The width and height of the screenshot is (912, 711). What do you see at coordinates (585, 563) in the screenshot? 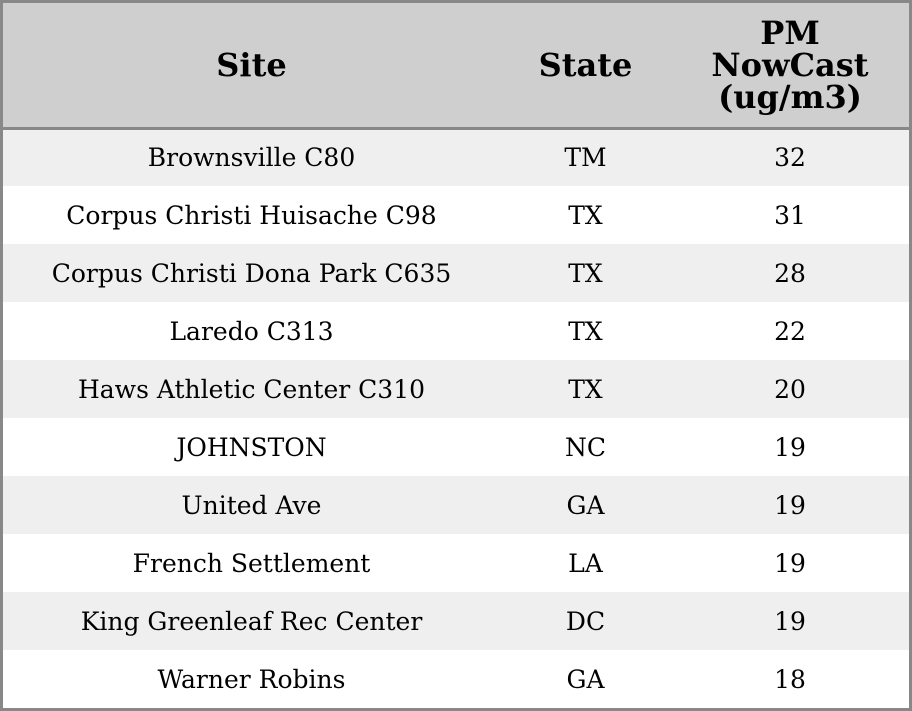
I see `cell-state: LA` at bounding box center [585, 563].